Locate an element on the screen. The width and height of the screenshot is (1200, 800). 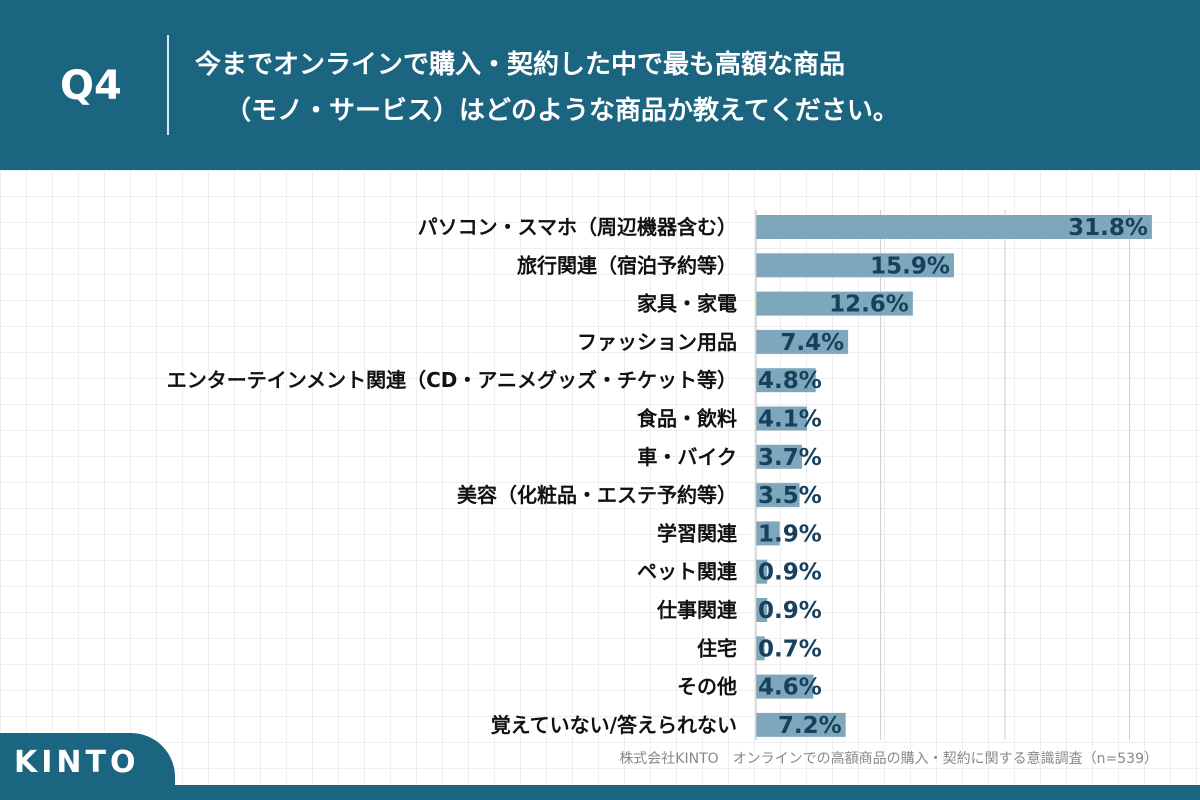
category-label: 覚えていない/答えられない is located at coordinates (614, 725).